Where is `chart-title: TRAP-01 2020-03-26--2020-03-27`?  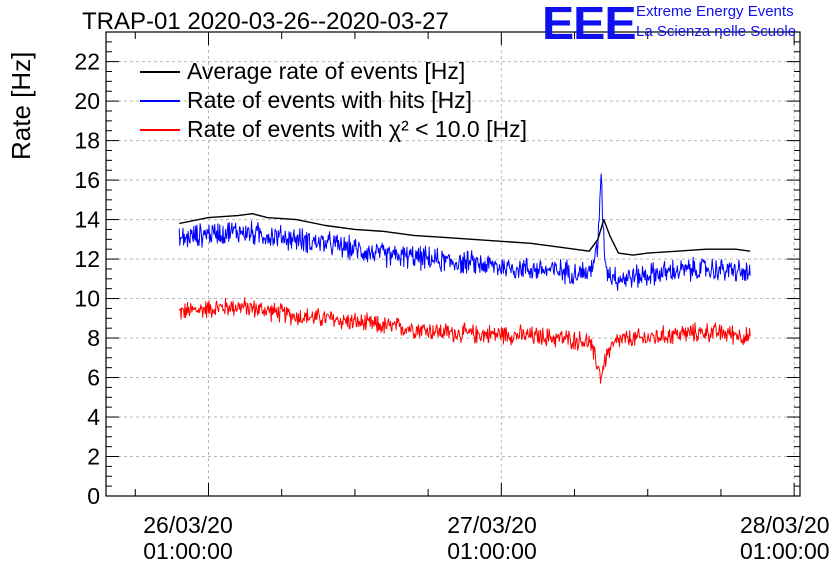
chart-title: TRAP-01 2020-03-26--2020-03-27 is located at coordinates (265, 21).